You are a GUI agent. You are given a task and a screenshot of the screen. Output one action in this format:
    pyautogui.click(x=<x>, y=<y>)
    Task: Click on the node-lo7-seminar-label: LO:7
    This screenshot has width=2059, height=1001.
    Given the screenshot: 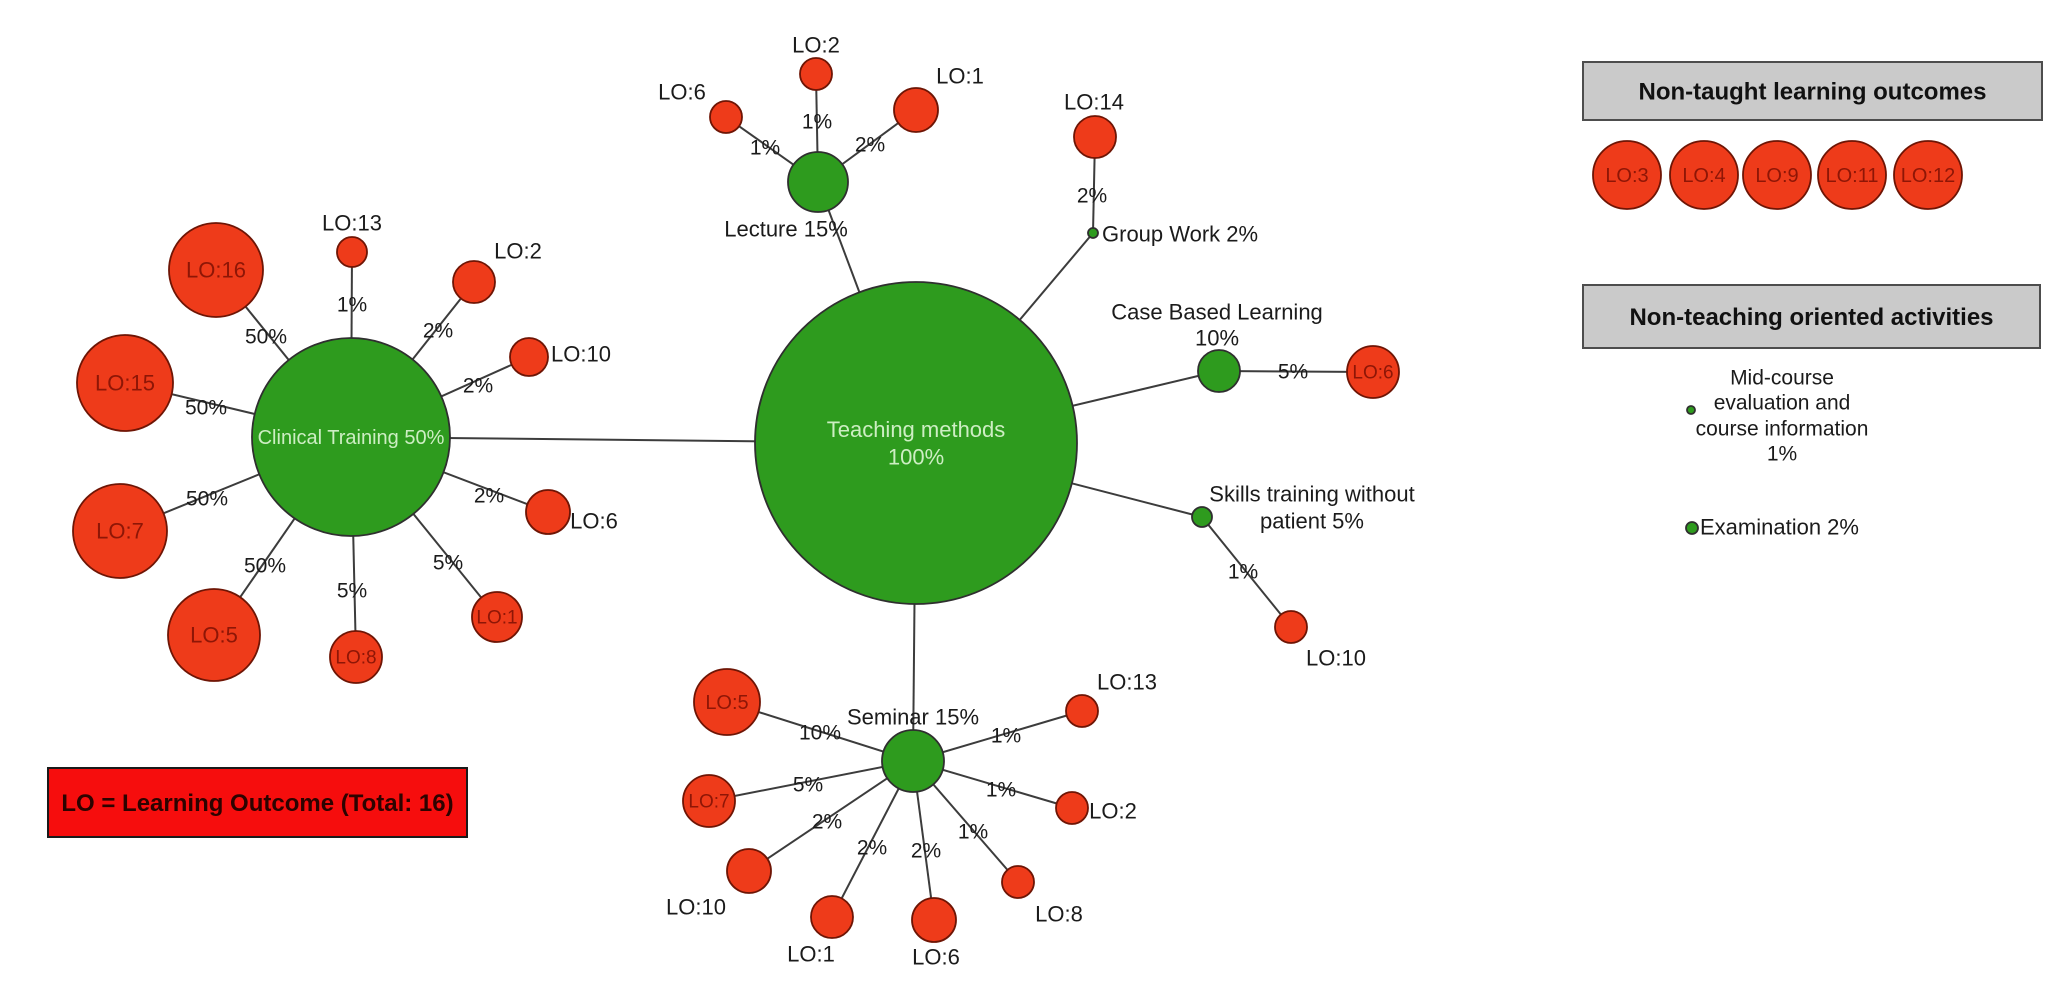 What is the action you would take?
    pyautogui.click(x=708, y=802)
    